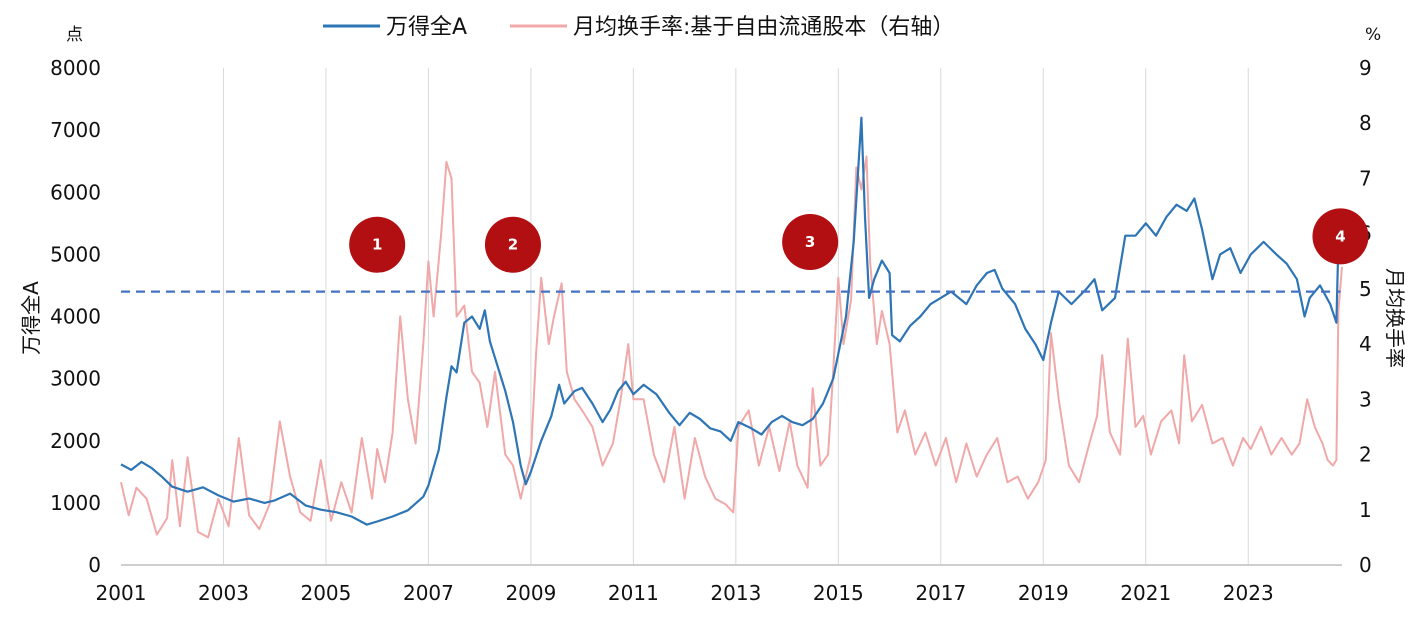  What do you see at coordinates (223, 593) in the screenshot?
I see `x-tick-label: 2003` at bounding box center [223, 593].